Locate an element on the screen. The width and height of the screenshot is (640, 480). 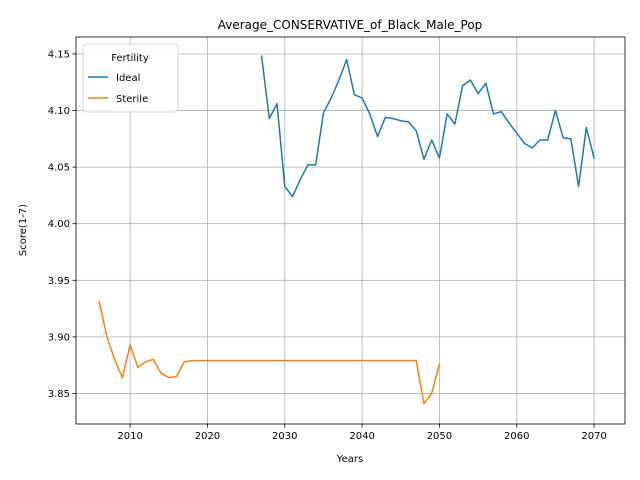
legend: Fertility Ideal Sterile is located at coordinates (130, 78).